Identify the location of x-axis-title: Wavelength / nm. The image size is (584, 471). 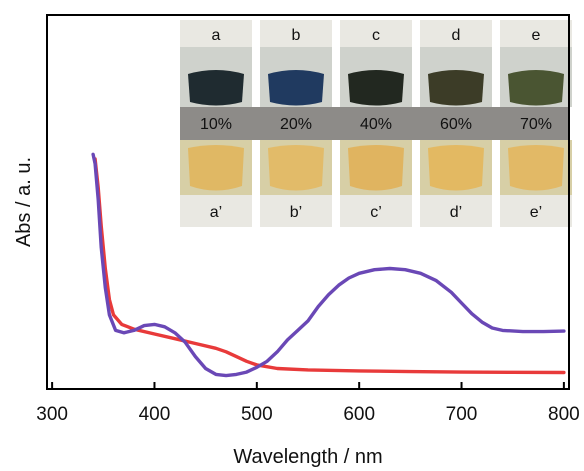
(307, 457).